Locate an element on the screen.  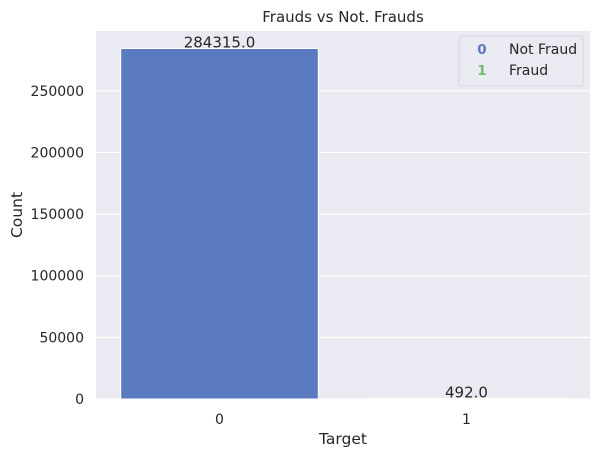
legend-label: Not Fraud is located at coordinates (543, 50).